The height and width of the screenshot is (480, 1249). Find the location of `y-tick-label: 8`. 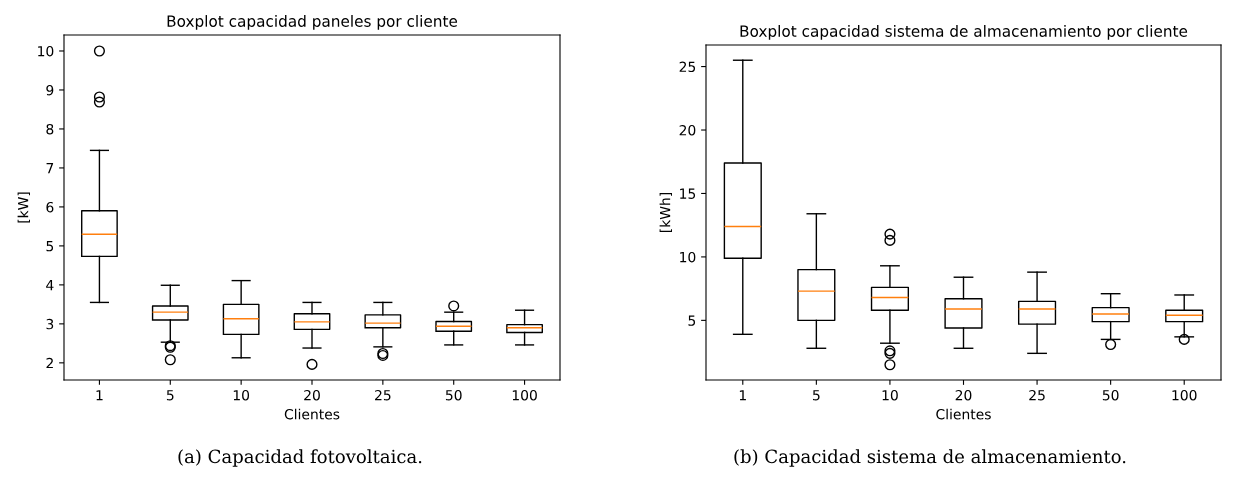

y-tick-label: 8 is located at coordinates (50, 129).